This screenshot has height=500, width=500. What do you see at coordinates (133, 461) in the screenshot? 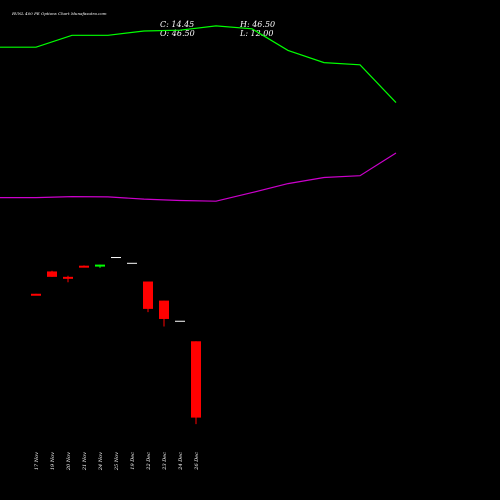
I see `x-tick-label: 19 Dec` at bounding box center [133, 461].